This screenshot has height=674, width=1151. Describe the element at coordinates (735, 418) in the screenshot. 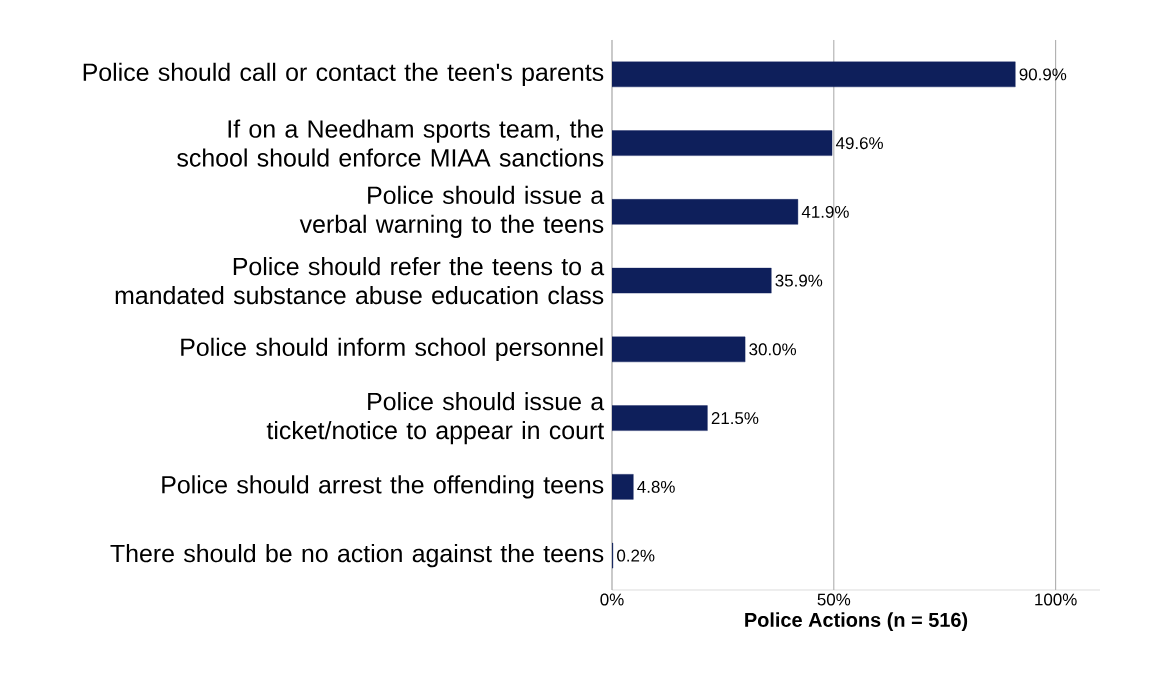

I see `data-label: 21.5%` at that location.